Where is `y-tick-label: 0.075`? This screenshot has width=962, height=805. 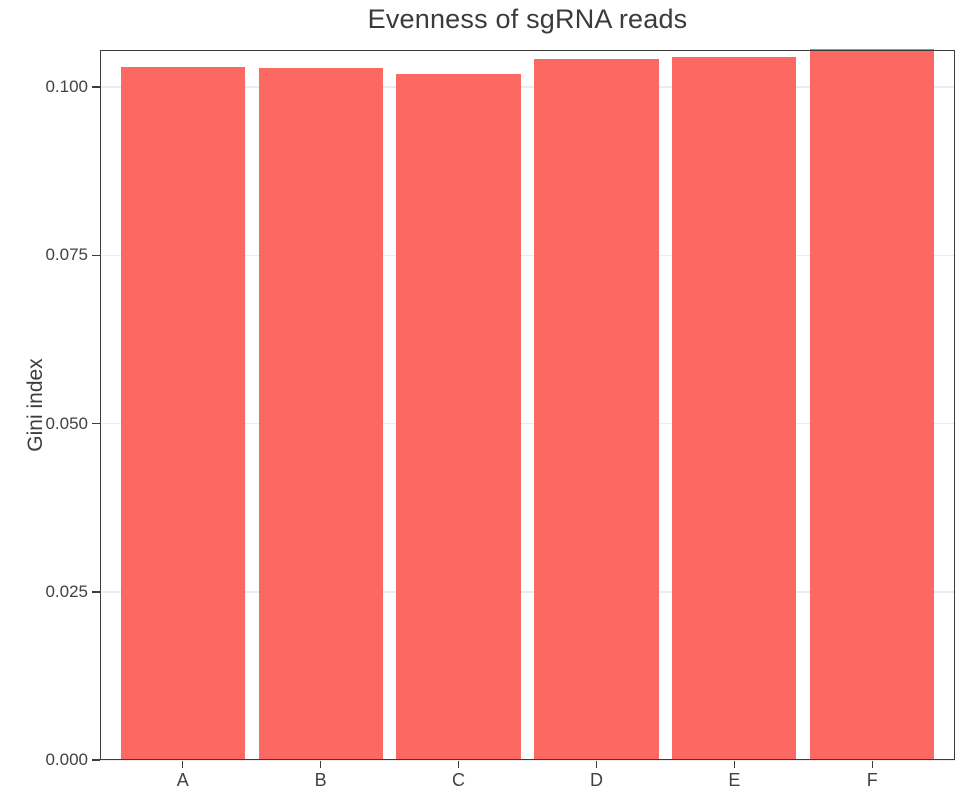 y-tick-label: 0.075 is located at coordinates (66, 255).